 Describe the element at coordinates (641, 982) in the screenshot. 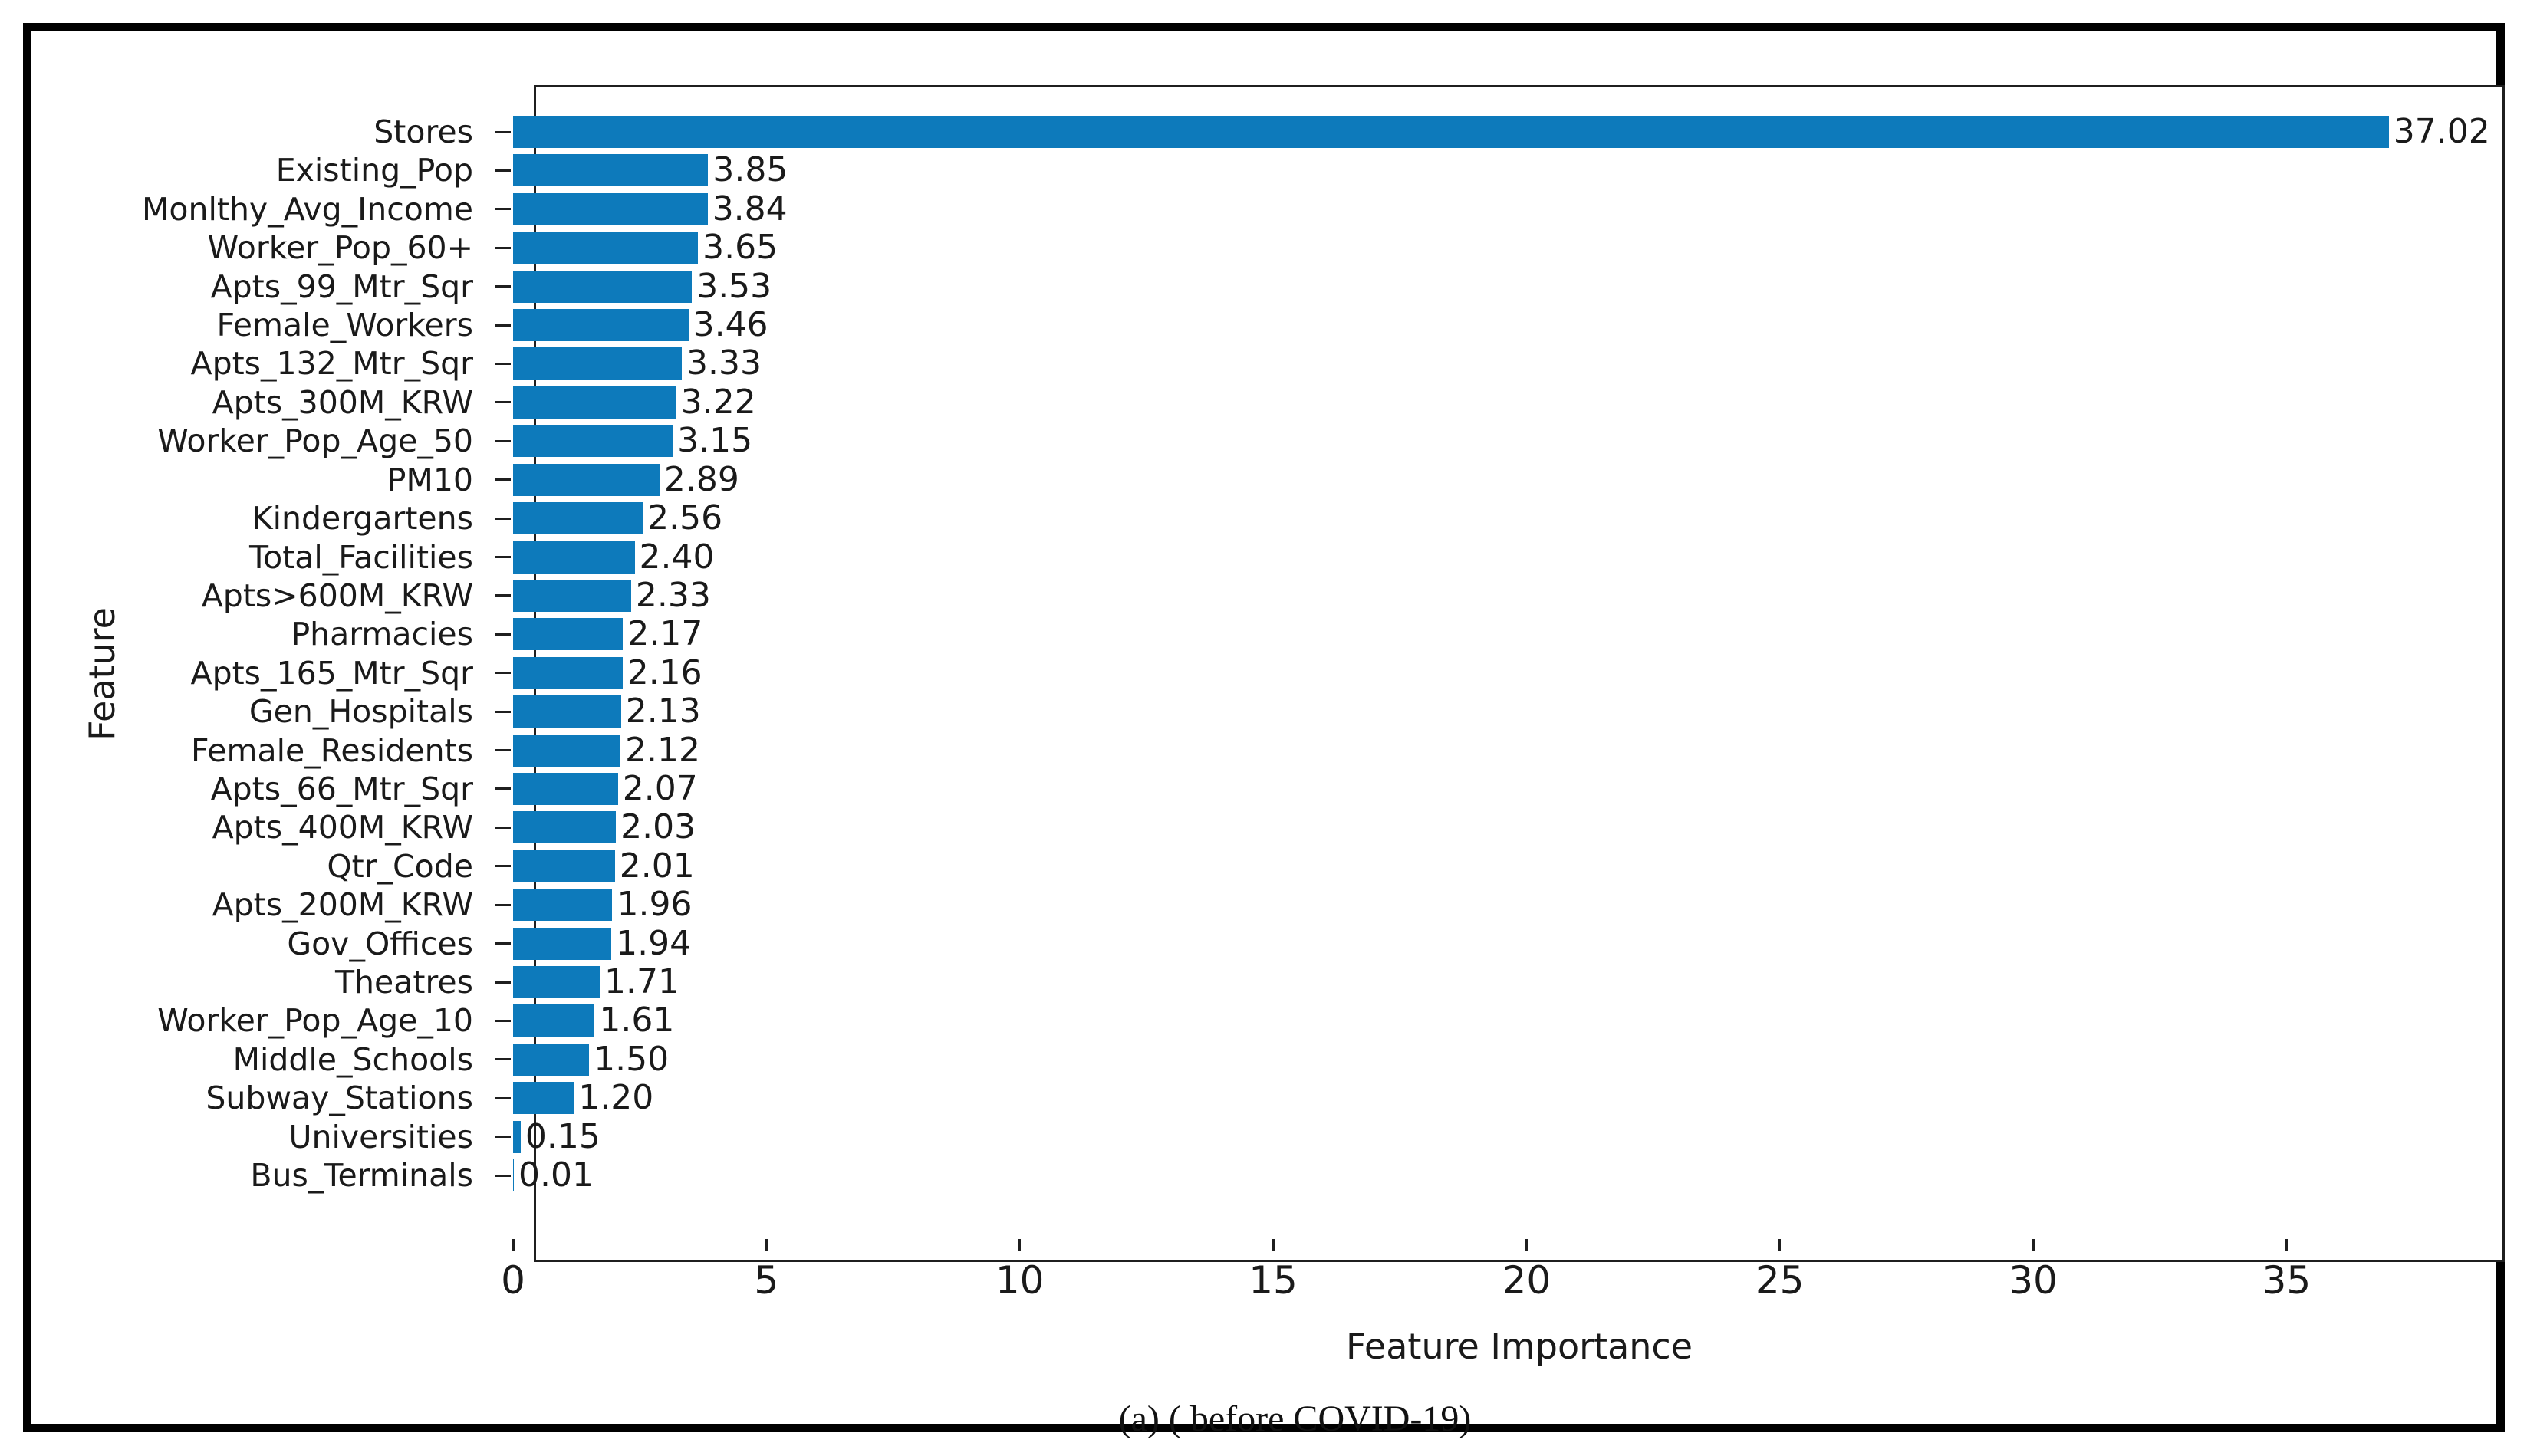

I see `bar-value-label: 1.71` at that location.